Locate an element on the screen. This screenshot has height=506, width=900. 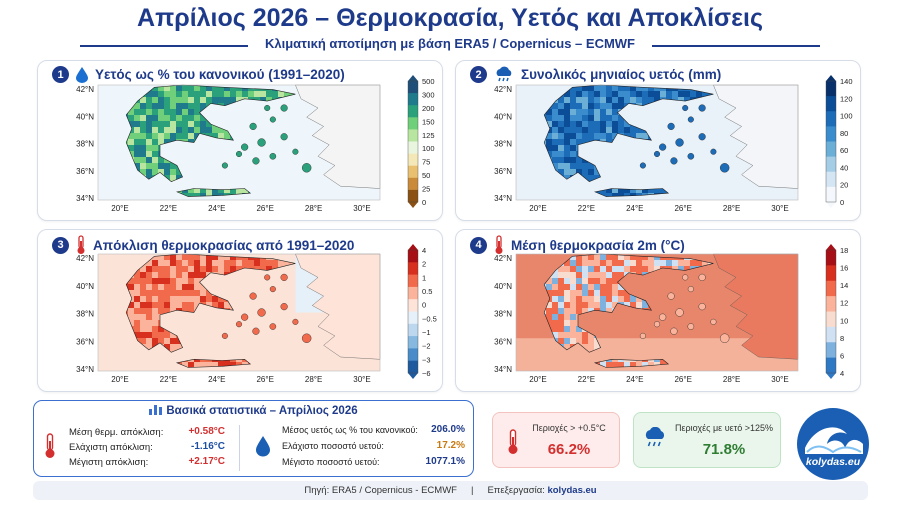
colorbar-tick-label: −6 is located at coordinates (426, 373).